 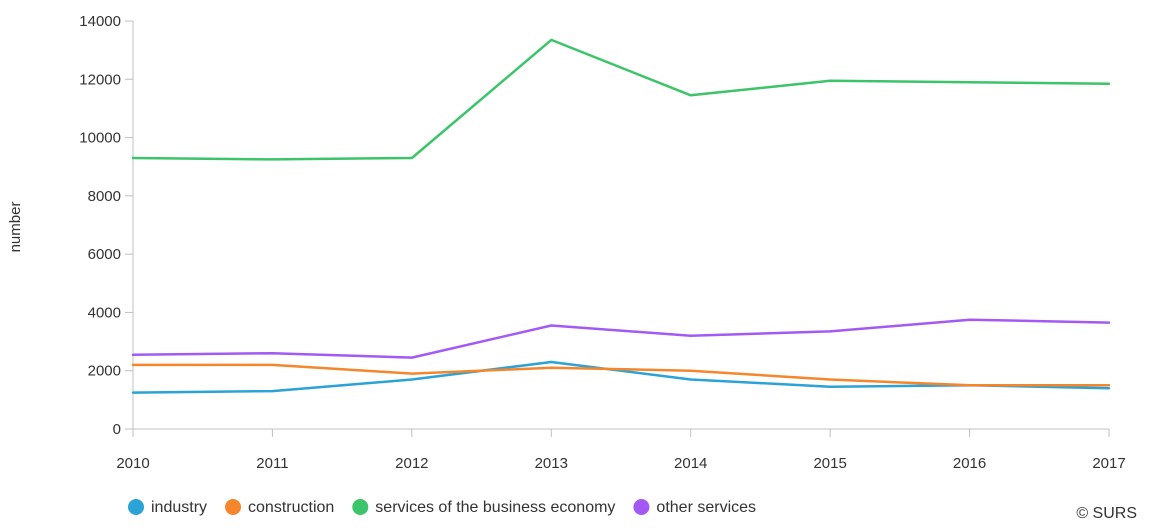 I want to click on legend-item: industry, so click(x=167, y=507).